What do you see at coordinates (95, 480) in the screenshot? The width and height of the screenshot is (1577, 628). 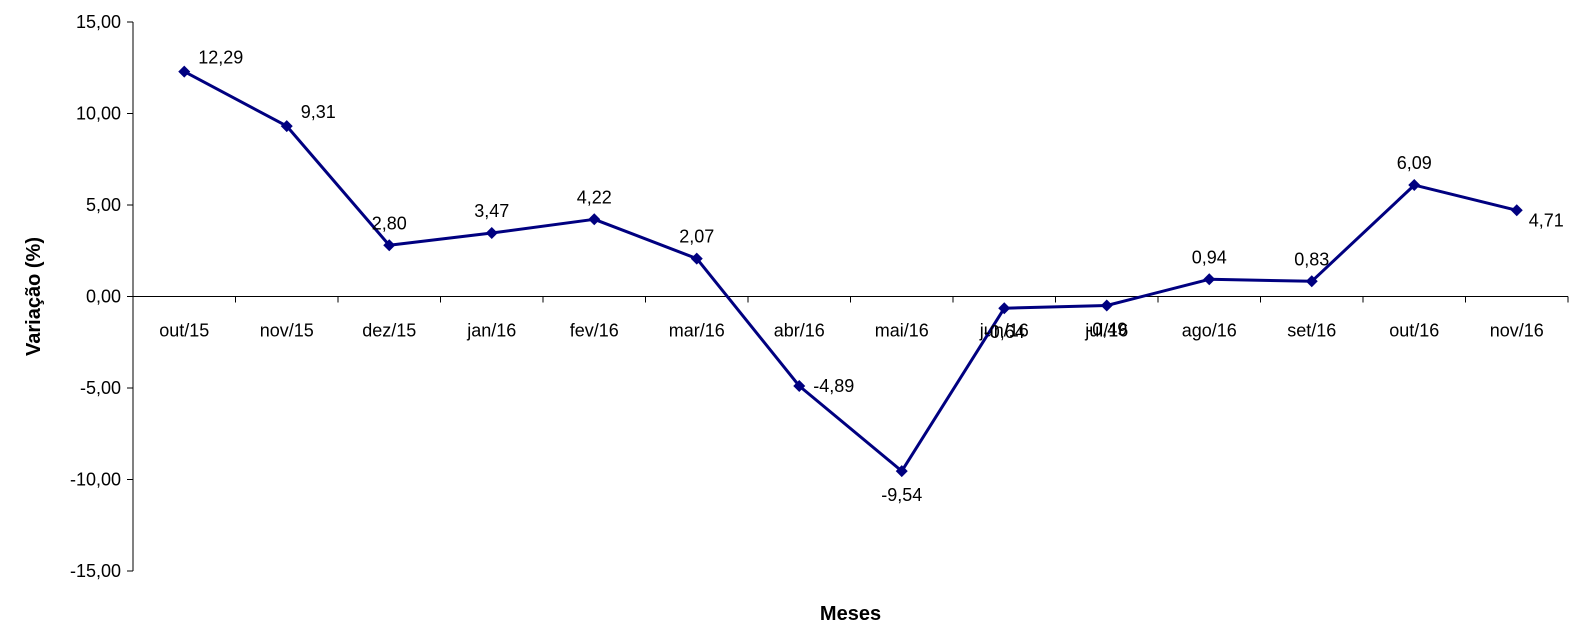 I see `y-tick-label: -10,00` at bounding box center [95, 480].